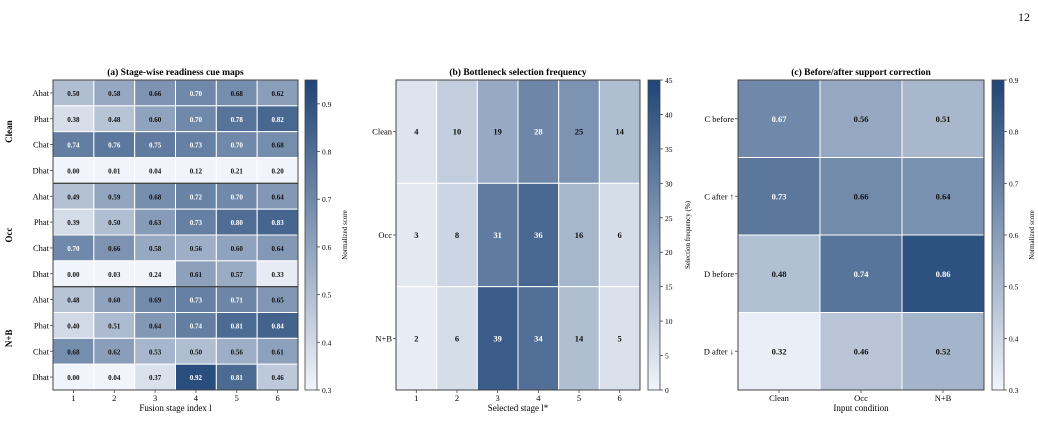 The image size is (1038, 438). Describe the element at coordinates (688, 234) in the screenshot. I see `colorbar-label: Selection frequency (%)` at that location.